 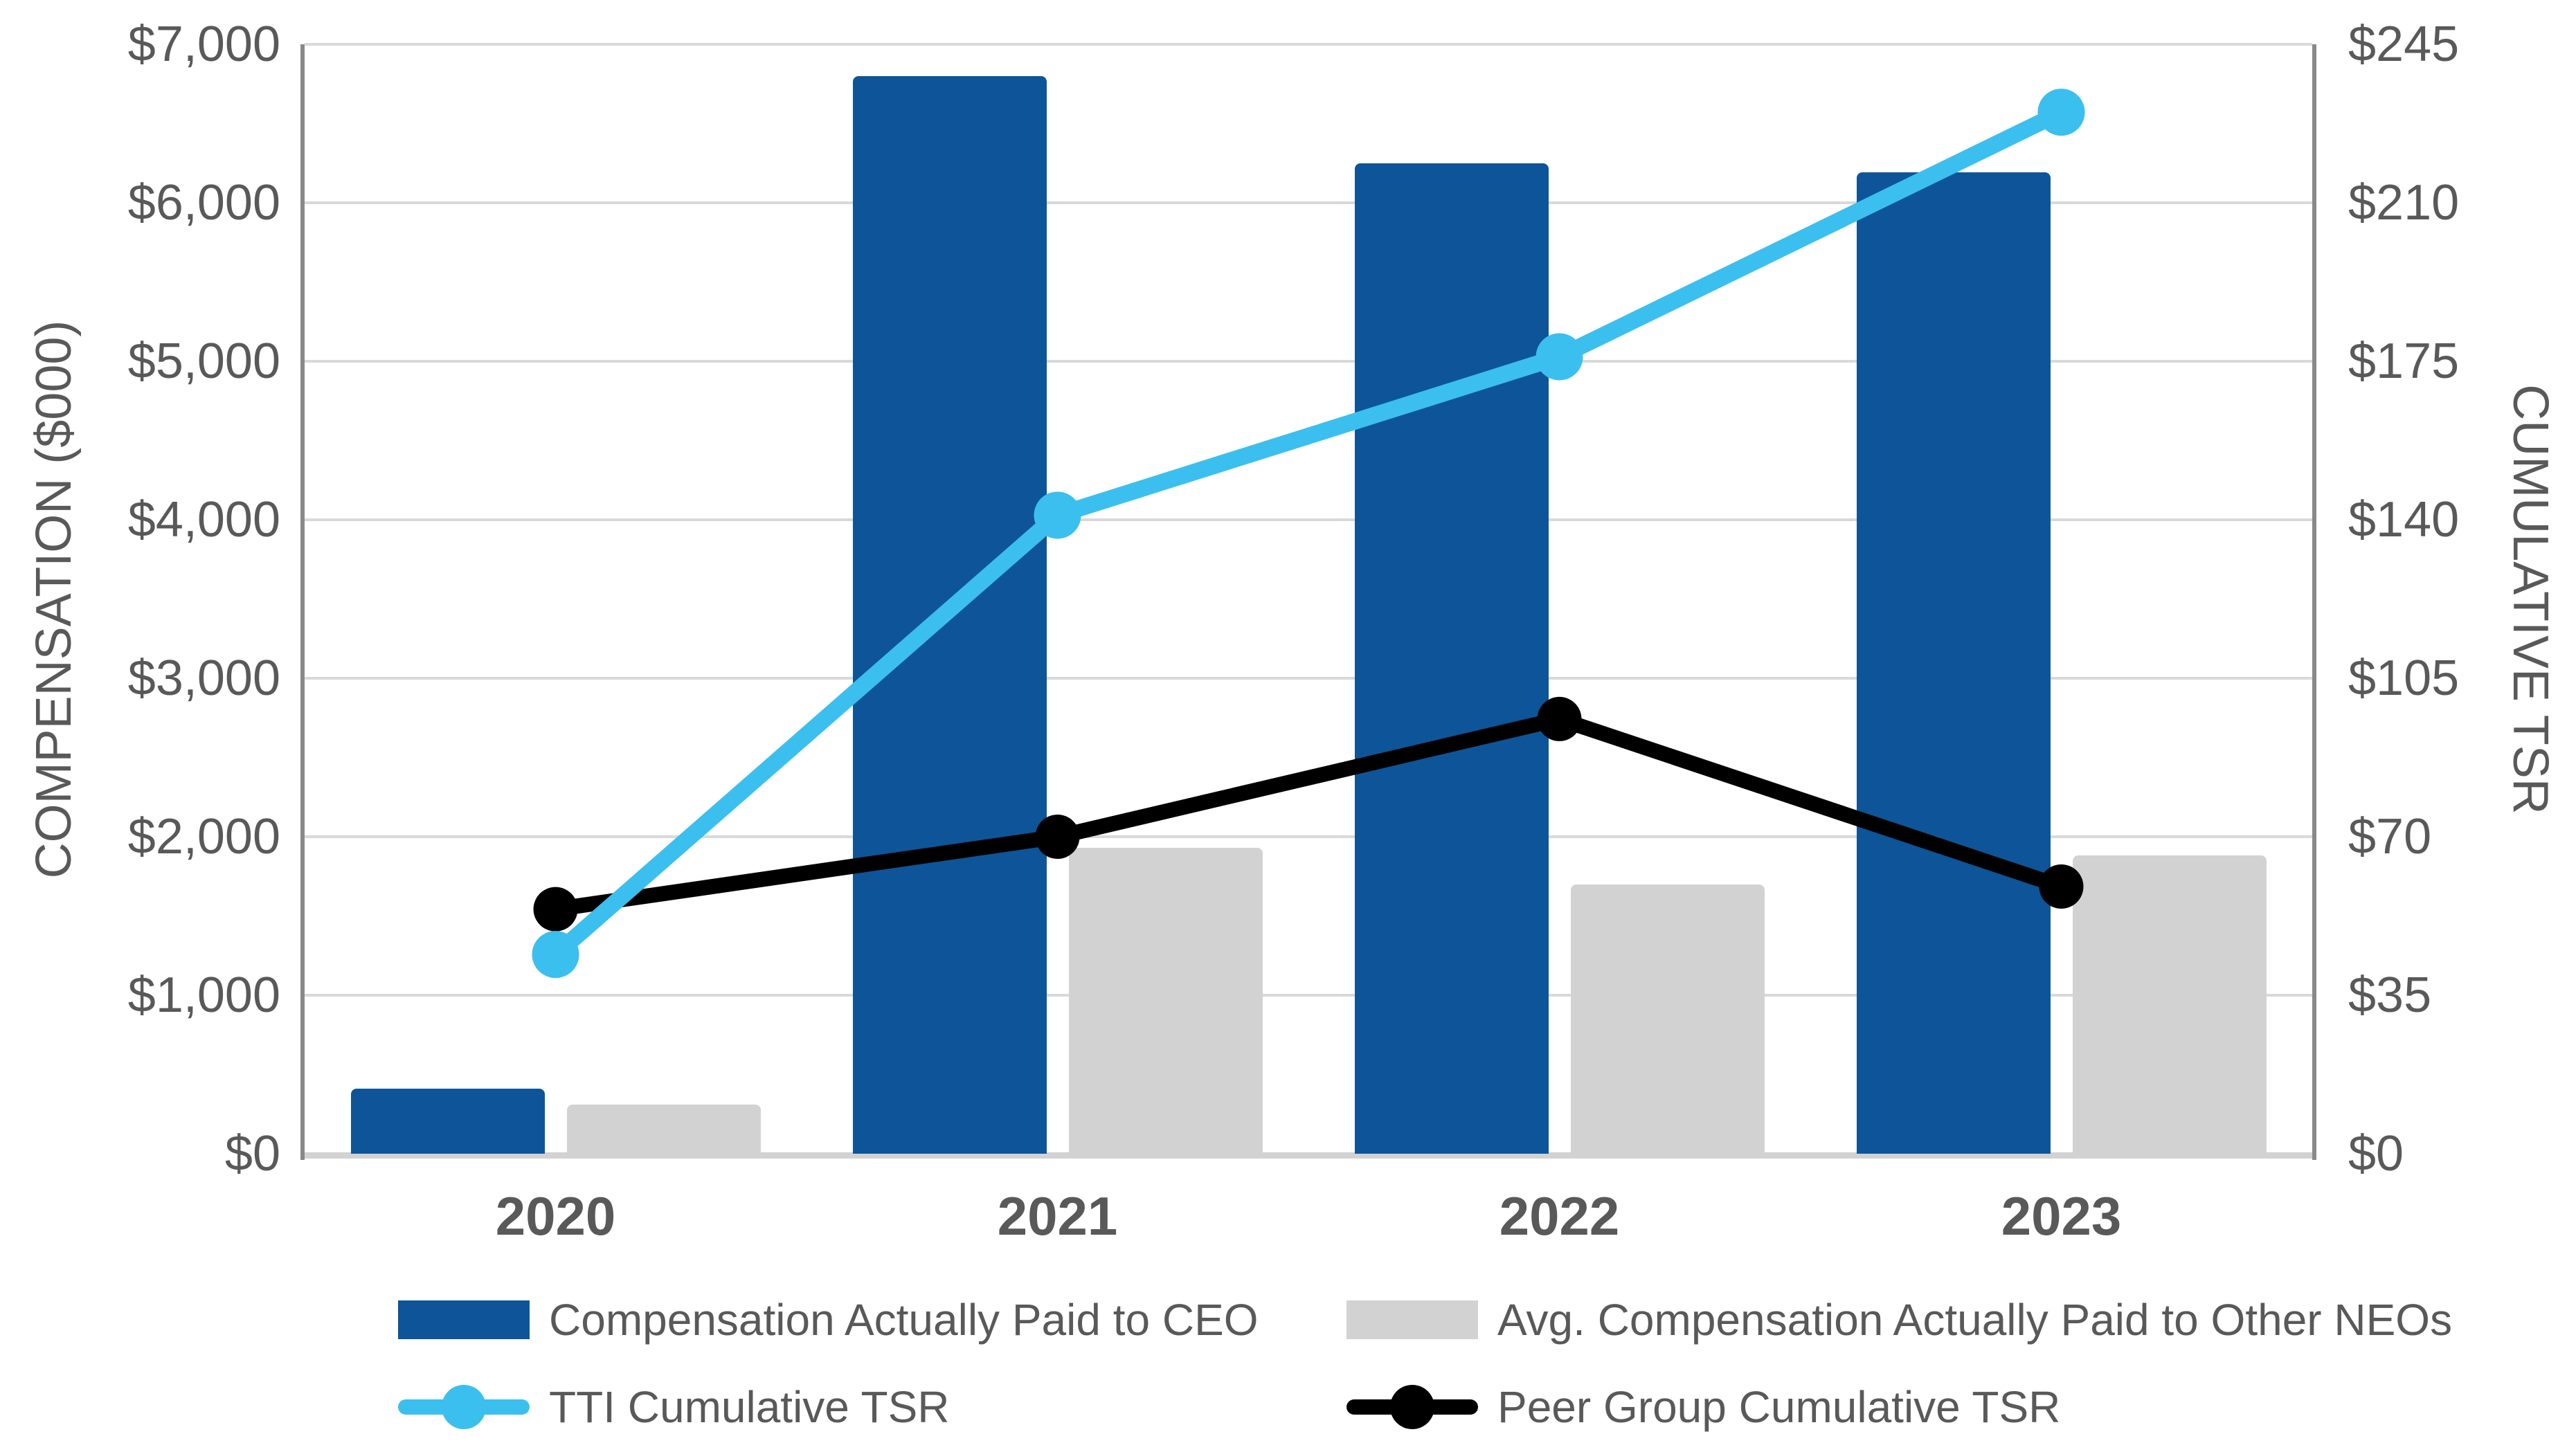 I want to click on right-axis-line, so click(x=2314, y=602).